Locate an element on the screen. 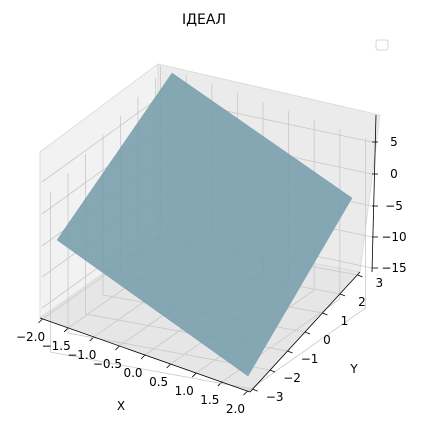 The width and height of the screenshot is (422, 435). y-gridline is located at coordinates (151, 370).